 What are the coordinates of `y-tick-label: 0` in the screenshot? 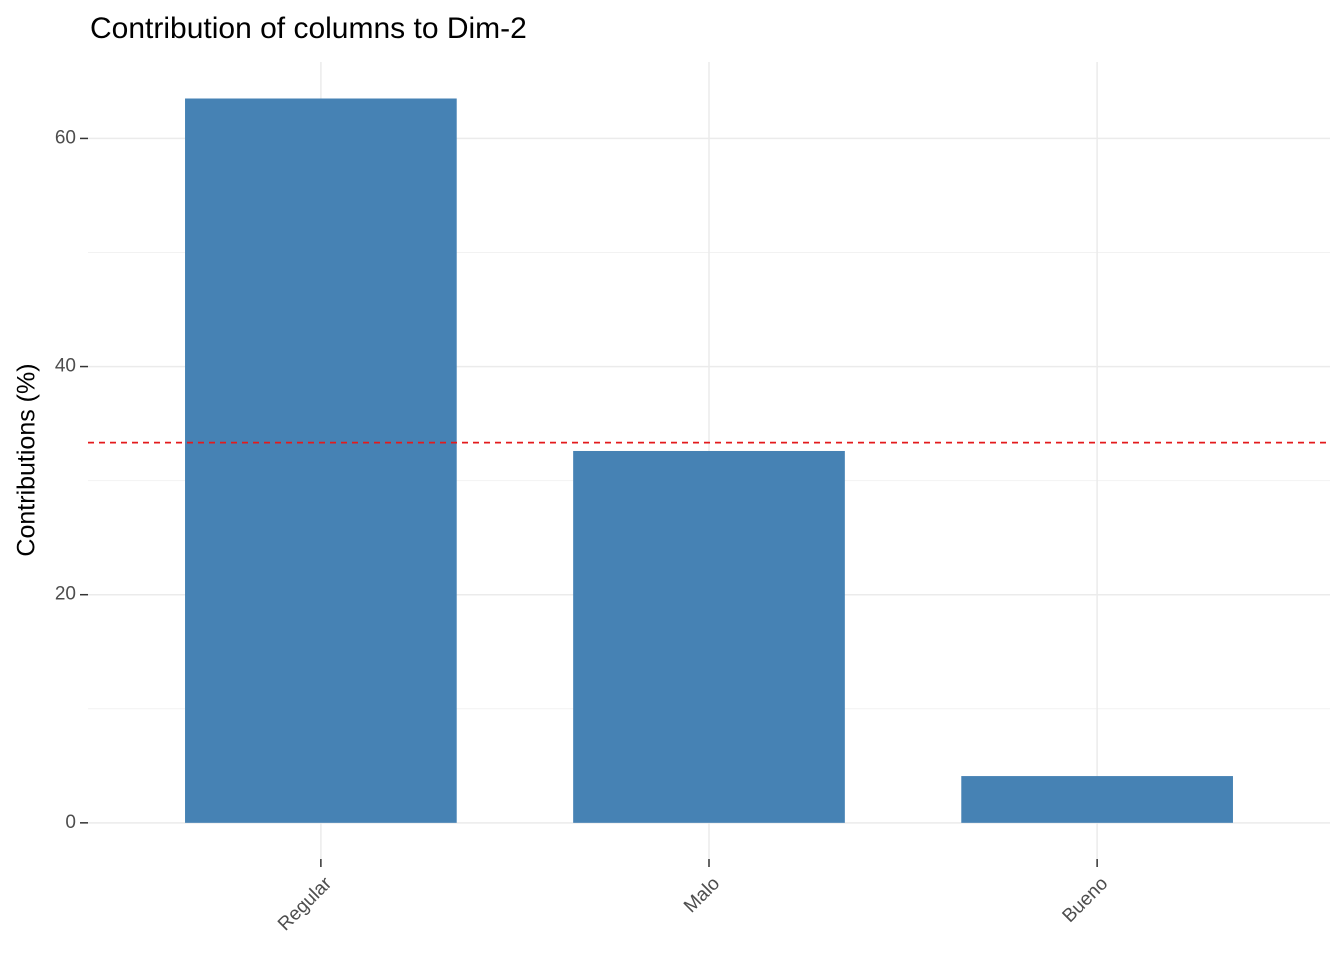 It's located at (70, 822).